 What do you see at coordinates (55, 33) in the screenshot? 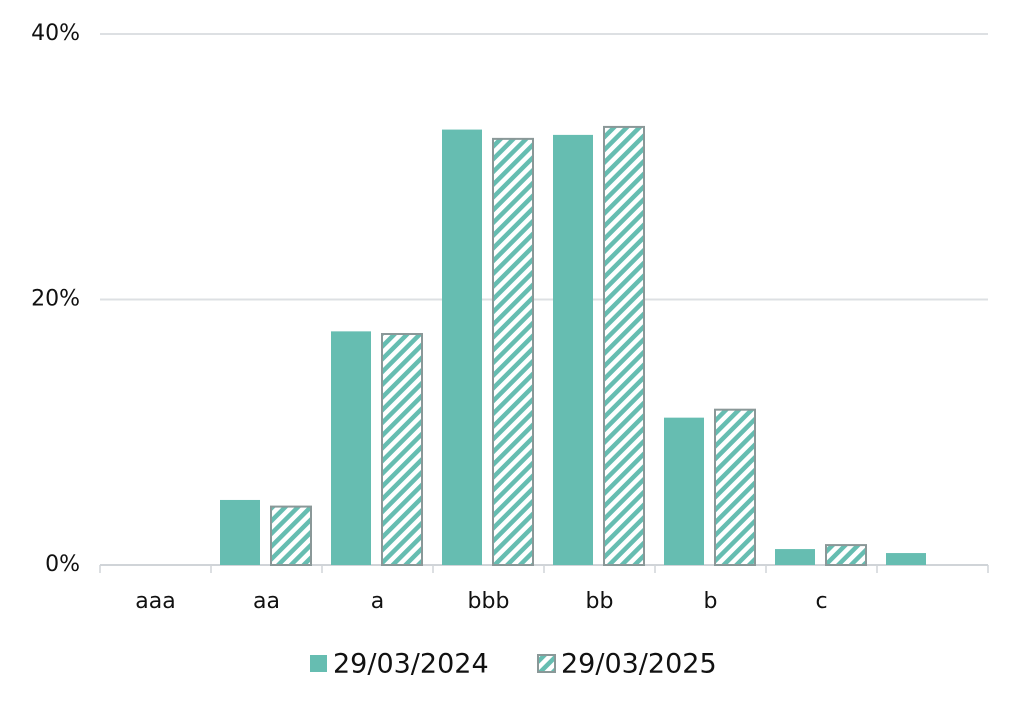
I see `y-tick-label: 40%` at bounding box center [55, 33].